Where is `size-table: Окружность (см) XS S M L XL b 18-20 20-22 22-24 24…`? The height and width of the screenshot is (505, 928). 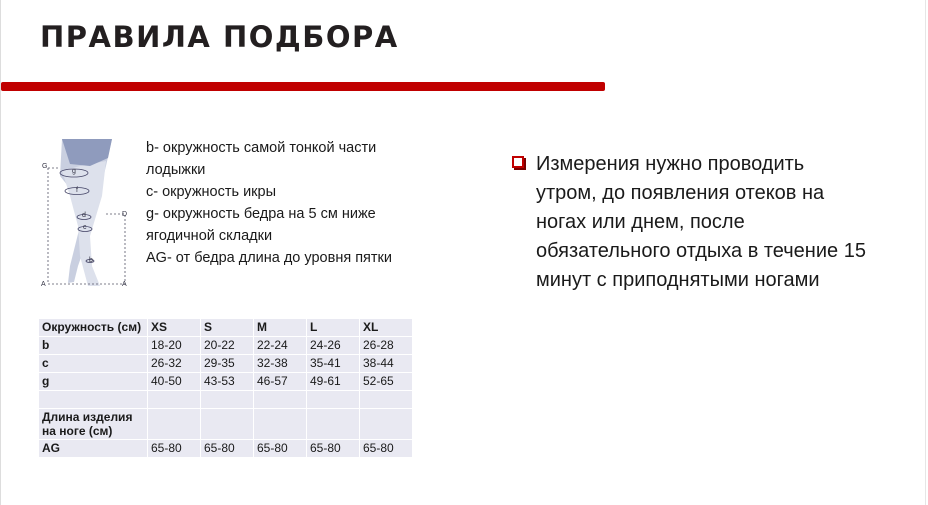 size-table: Окружность (см) XS S M L XL b 18-20 20-22 22-24 24… is located at coordinates (225, 388).